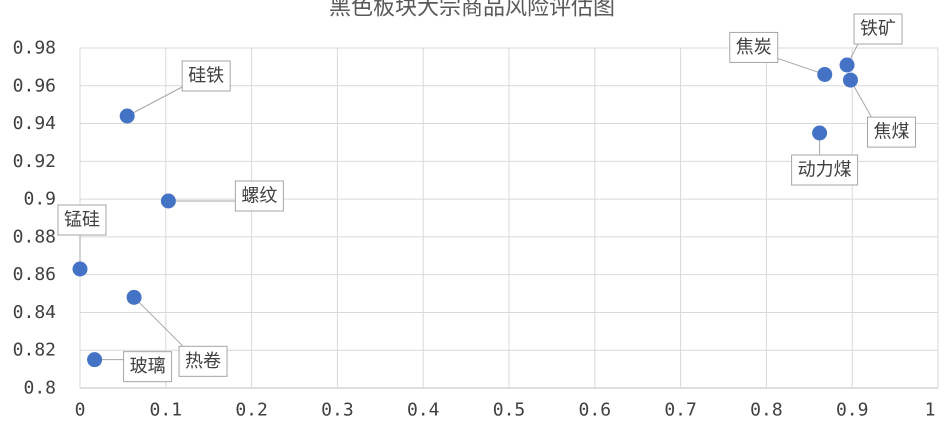  What do you see at coordinates (34, 161) in the screenshot?
I see `y-tick-label: 0.92` at bounding box center [34, 161].